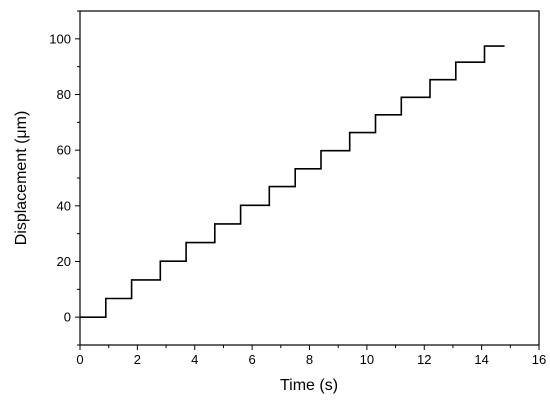  Describe the element at coordinates (194, 359) in the screenshot. I see `x-tick-label: 4` at that location.